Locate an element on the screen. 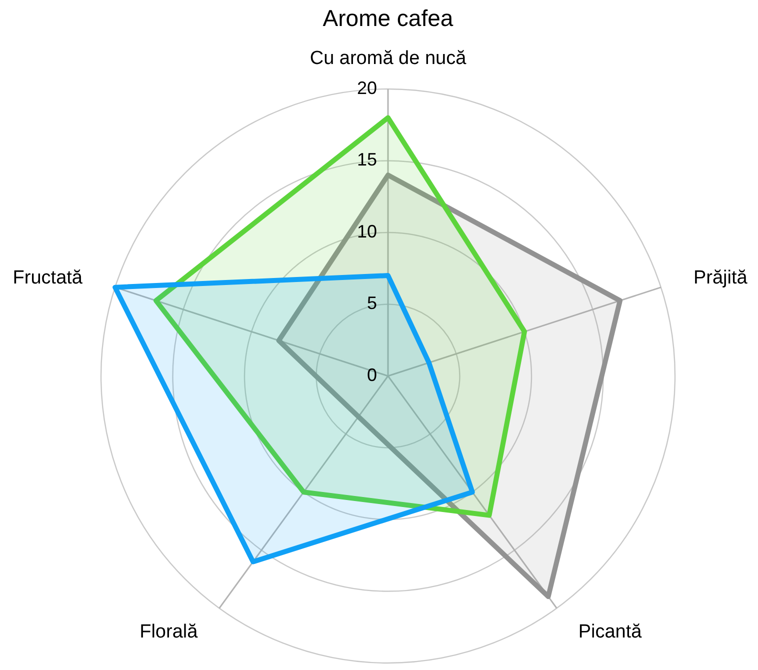  spoke-label: Picantă is located at coordinates (610, 632).